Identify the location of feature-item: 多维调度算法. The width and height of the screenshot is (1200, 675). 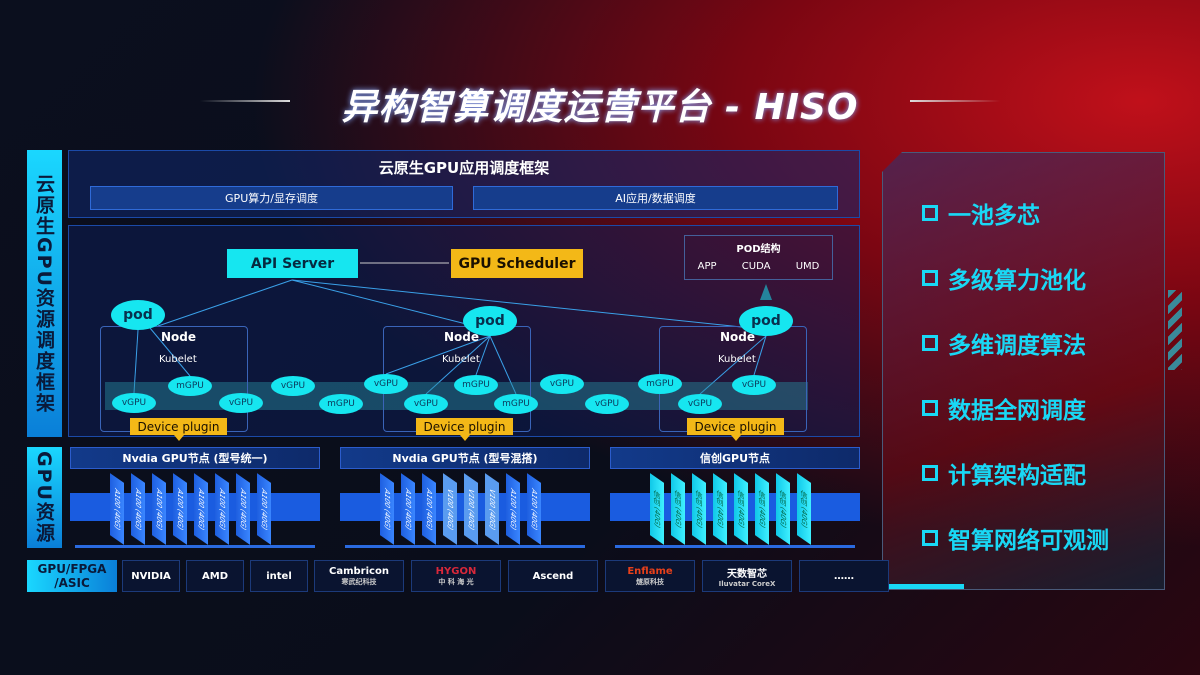
(1004, 343).